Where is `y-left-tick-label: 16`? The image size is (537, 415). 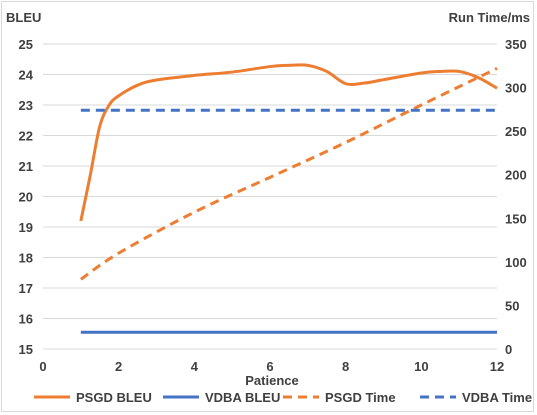 y-left-tick-label: 16 is located at coordinates (26, 319).